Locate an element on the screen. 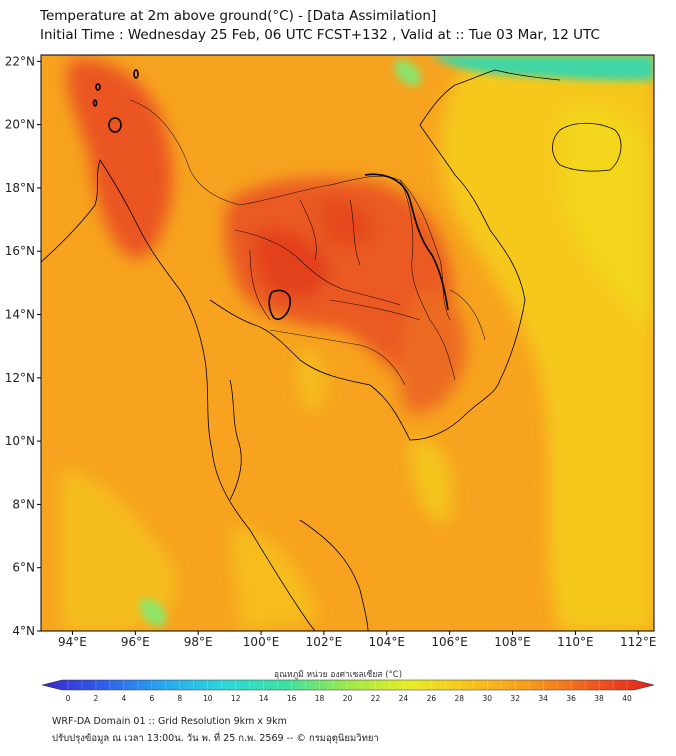 The height and width of the screenshot is (756, 676). colorbar-tick-label: 6 is located at coordinates (151, 698).